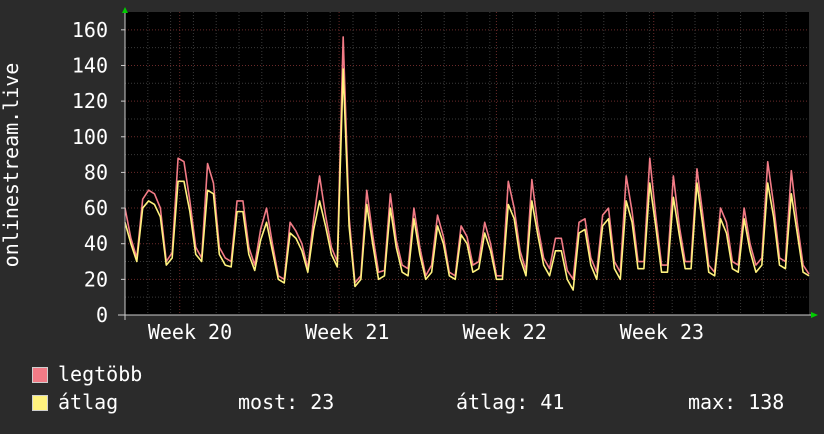  What do you see at coordinates (90, 30) in the screenshot?
I see `y-tick-label: 160` at bounding box center [90, 30].